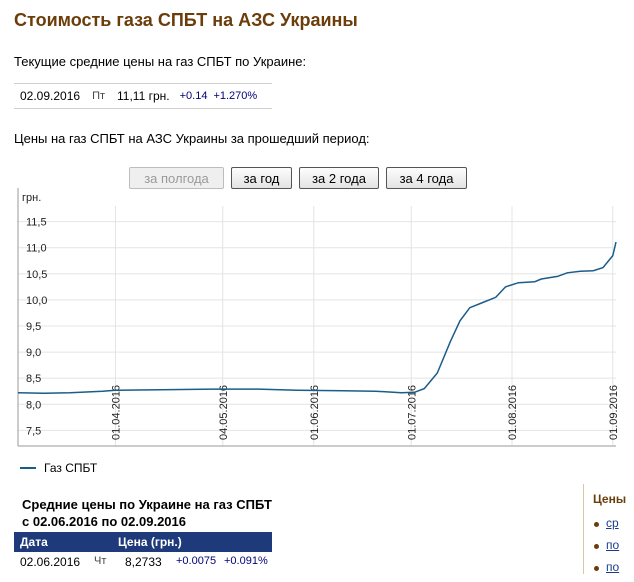  What do you see at coordinates (34, 542) in the screenshot?
I see `column-date: Дата` at bounding box center [34, 542].